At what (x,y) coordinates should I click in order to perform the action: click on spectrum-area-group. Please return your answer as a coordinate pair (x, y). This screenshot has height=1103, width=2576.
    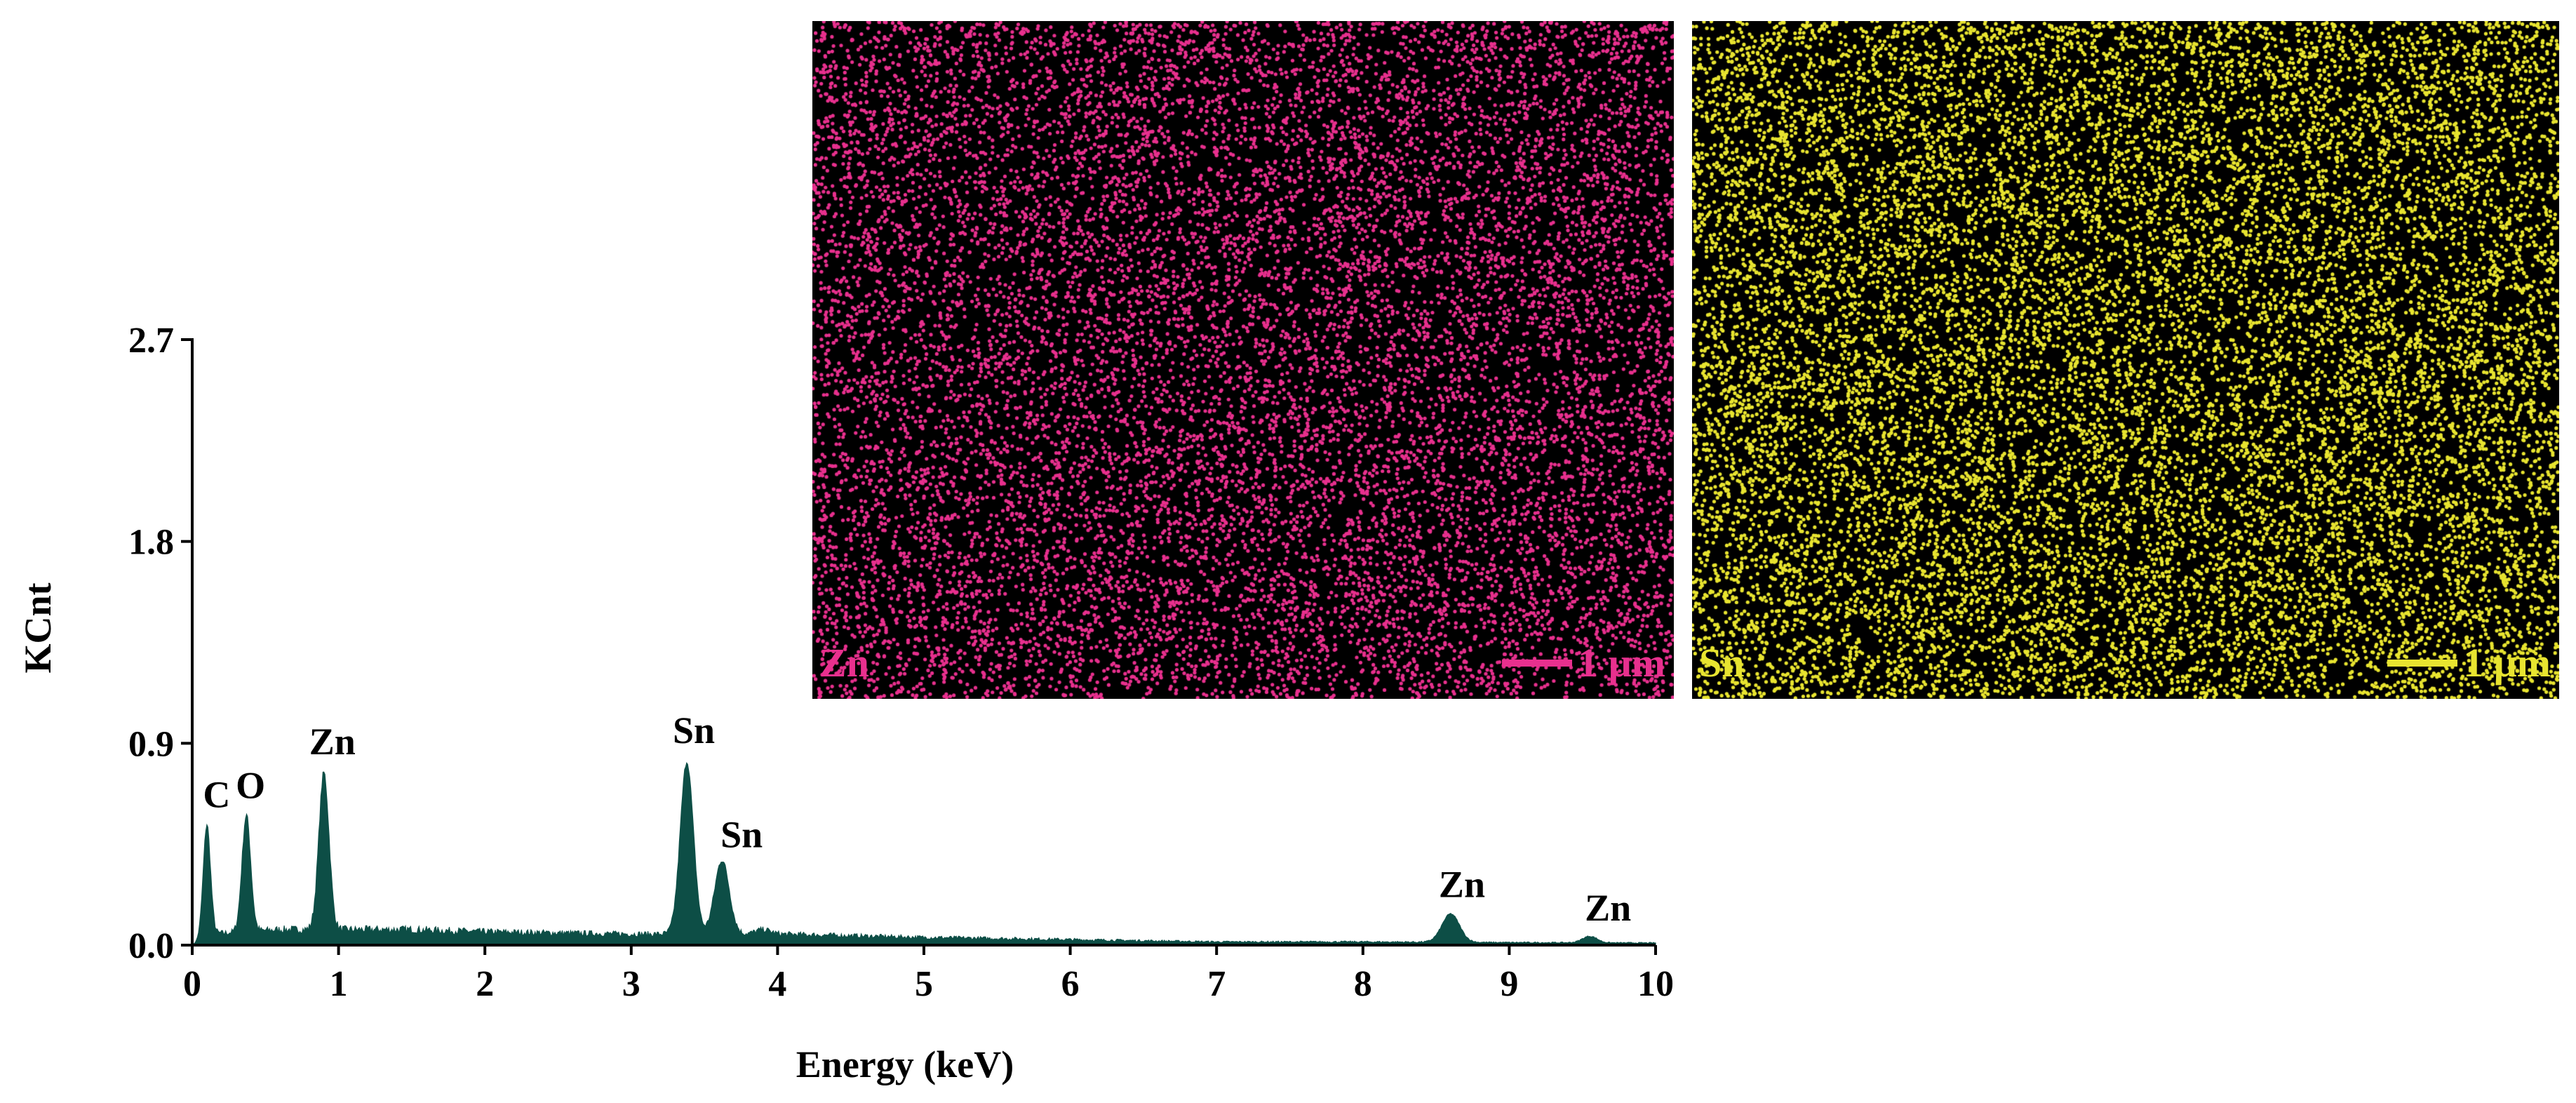
    Looking at the image, I should click on (924, 854).